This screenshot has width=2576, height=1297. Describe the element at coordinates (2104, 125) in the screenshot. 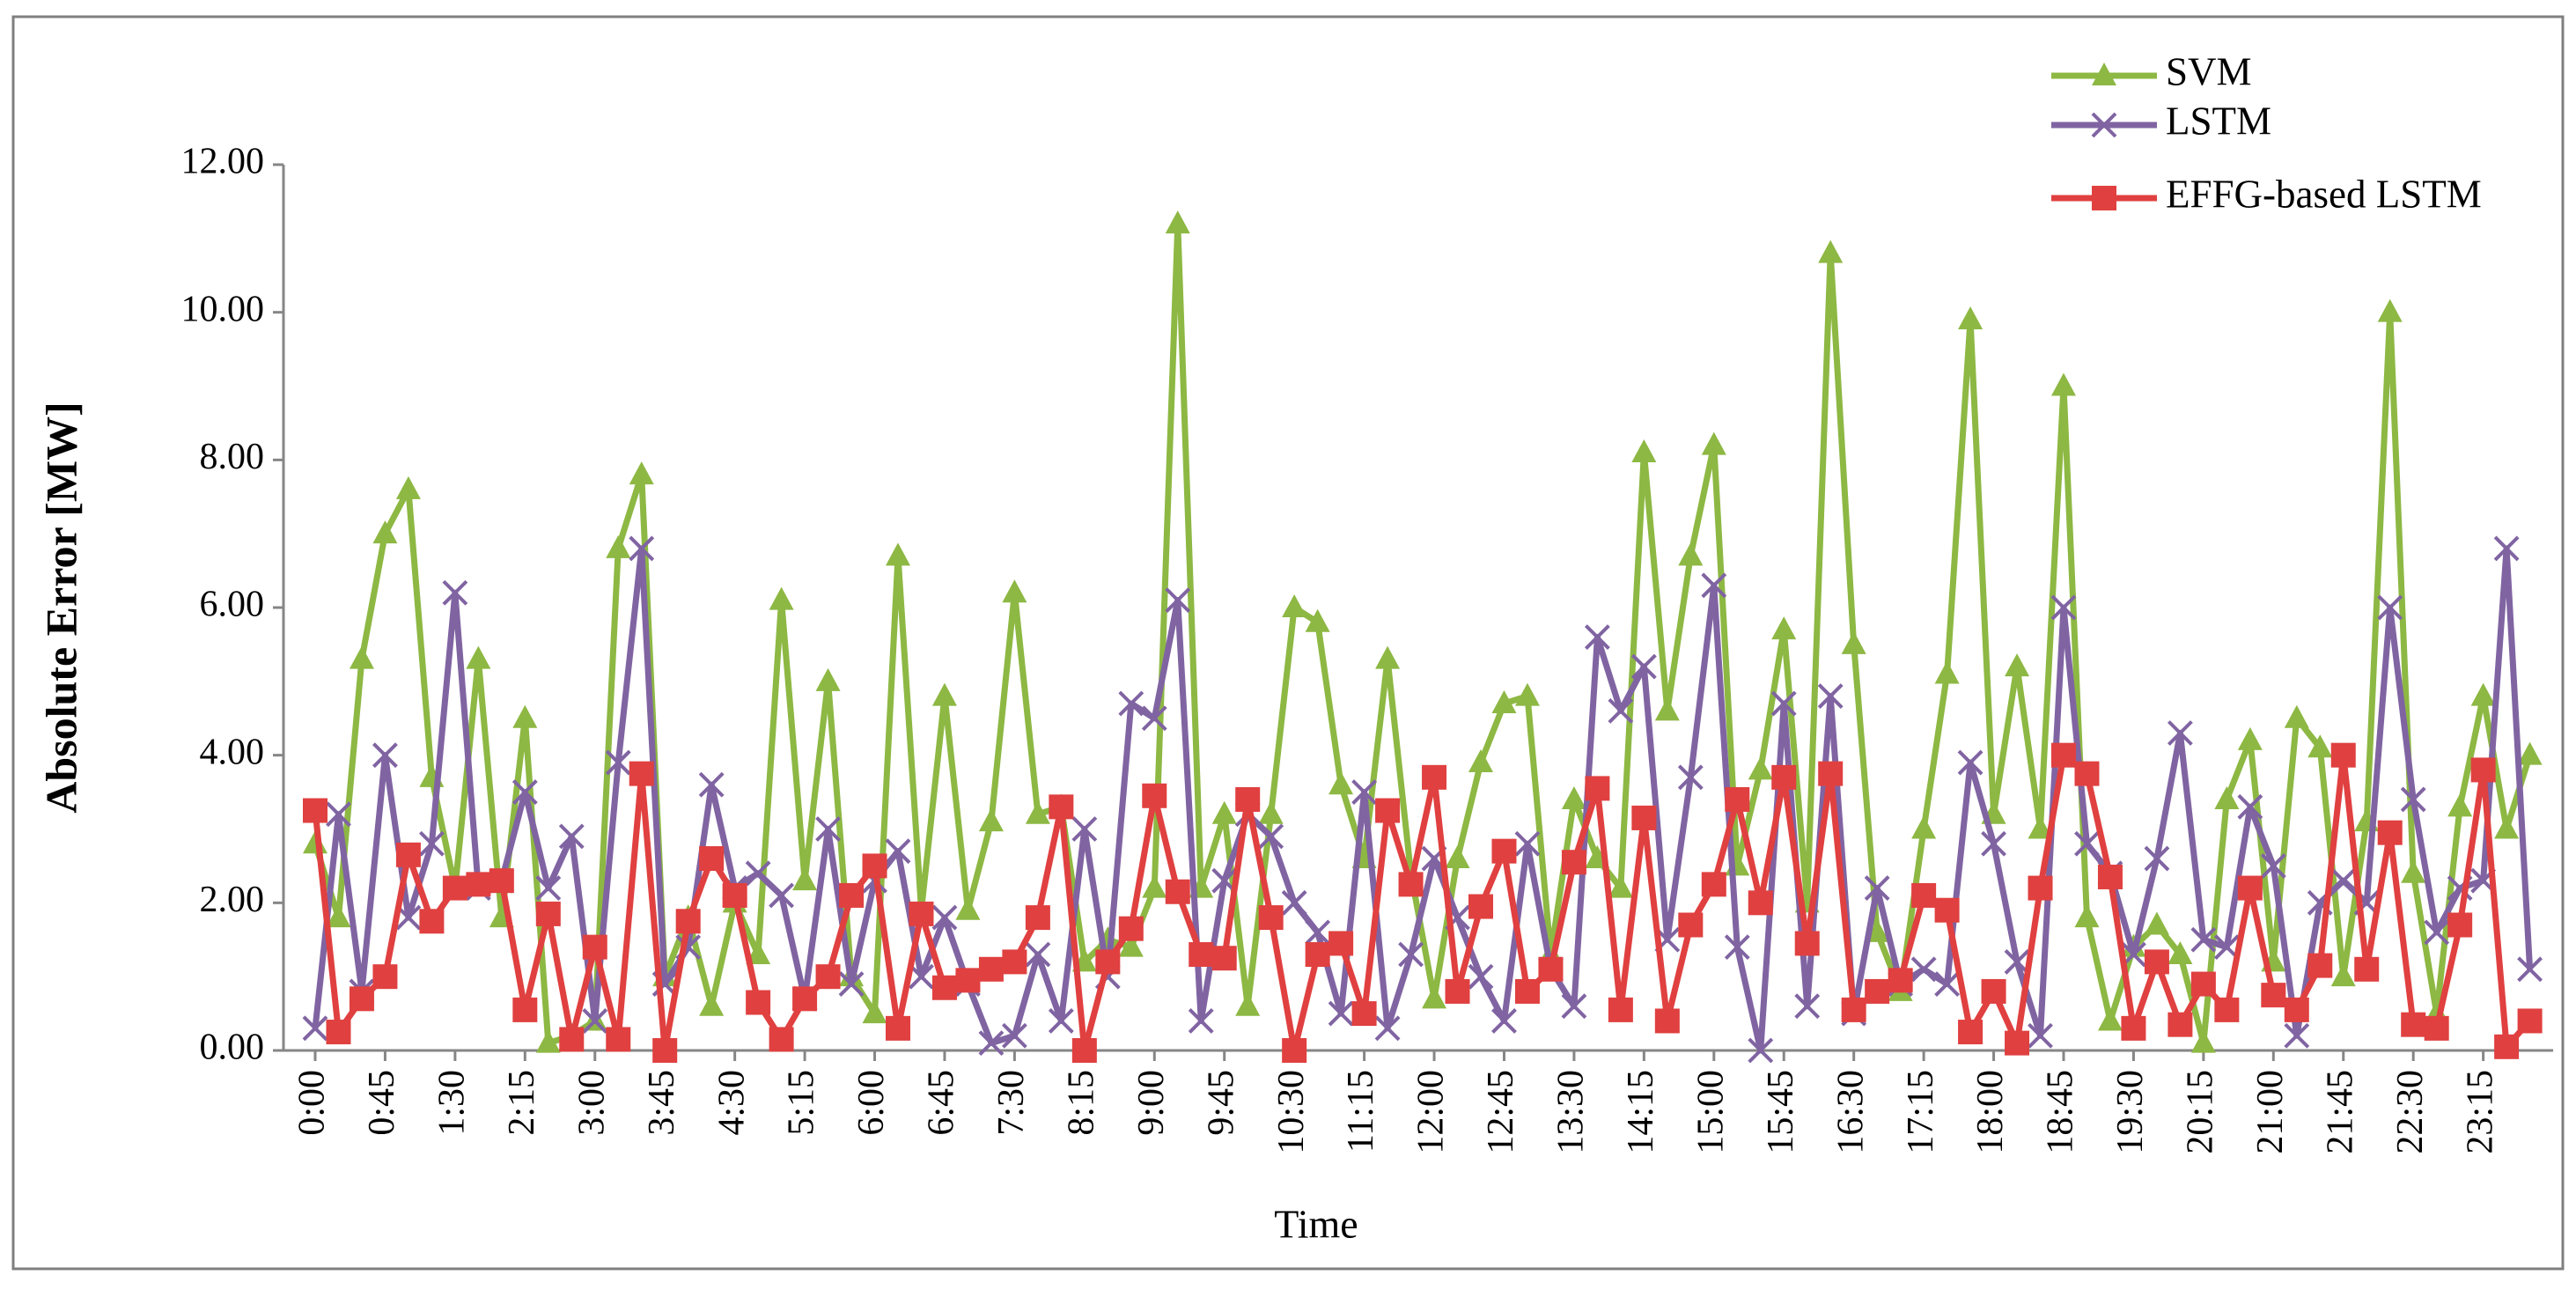

I see `legend-marker` at that location.